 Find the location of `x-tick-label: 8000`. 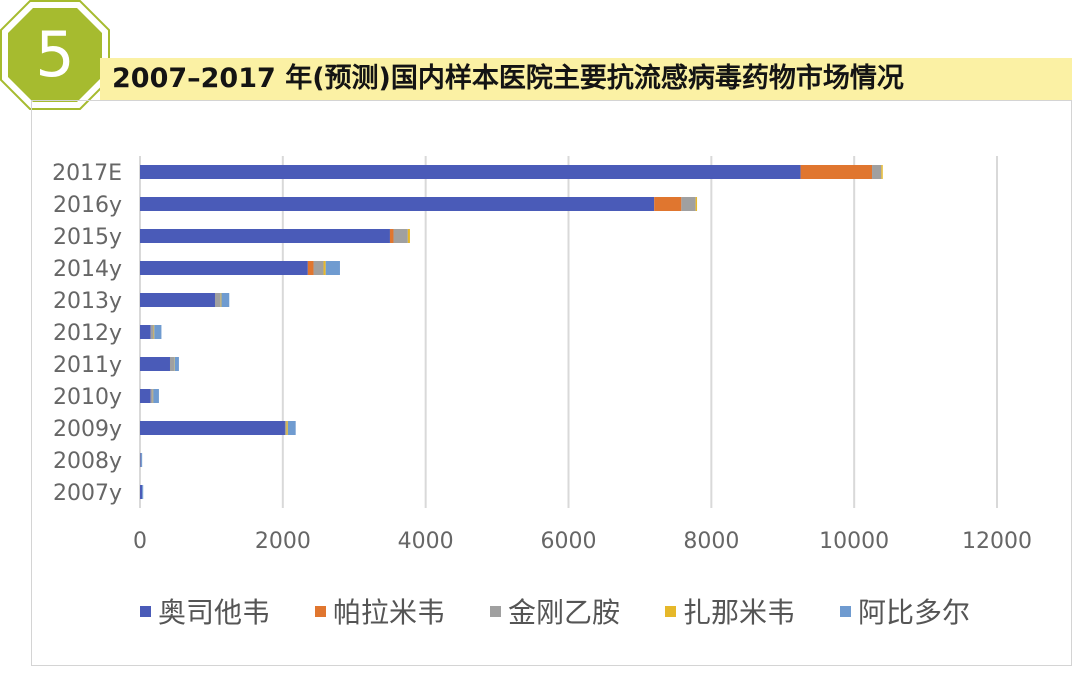

x-tick-label: 8000 is located at coordinates (711, 541).